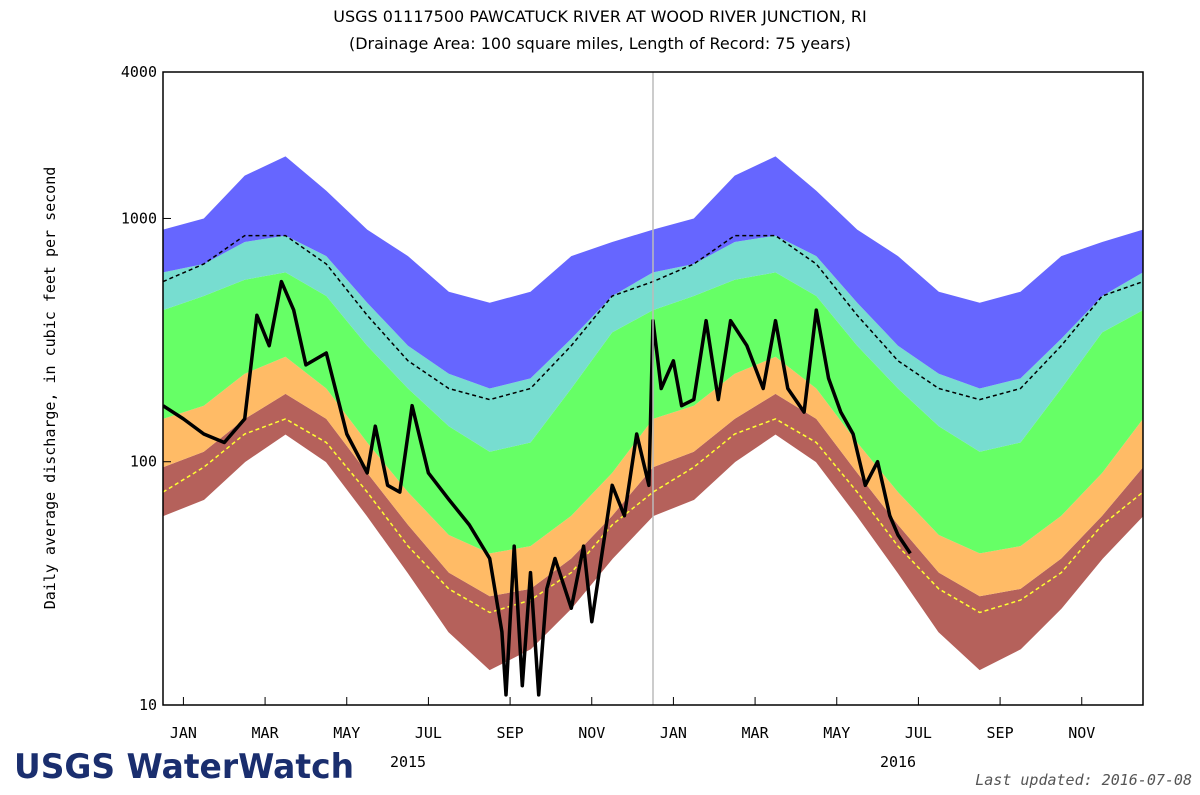 The width and height of the screenshot is (1200, 795). What do you see at coordinates (143, 462) in the screenshot?
I see `y-tick-label: 100` at bounding box center [143, 462].